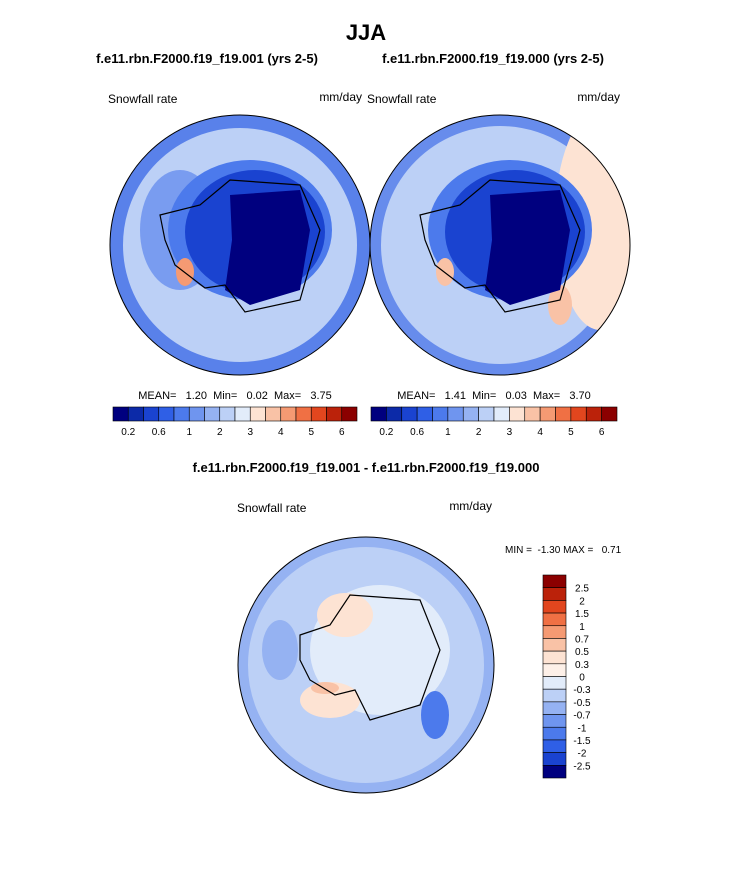  Describe the element at coordinates (207, 58) in the screenshot. I see `panel-case: f.e11.rbn.F2000.f19_f19.001 (yrs 2-5)` at that location.